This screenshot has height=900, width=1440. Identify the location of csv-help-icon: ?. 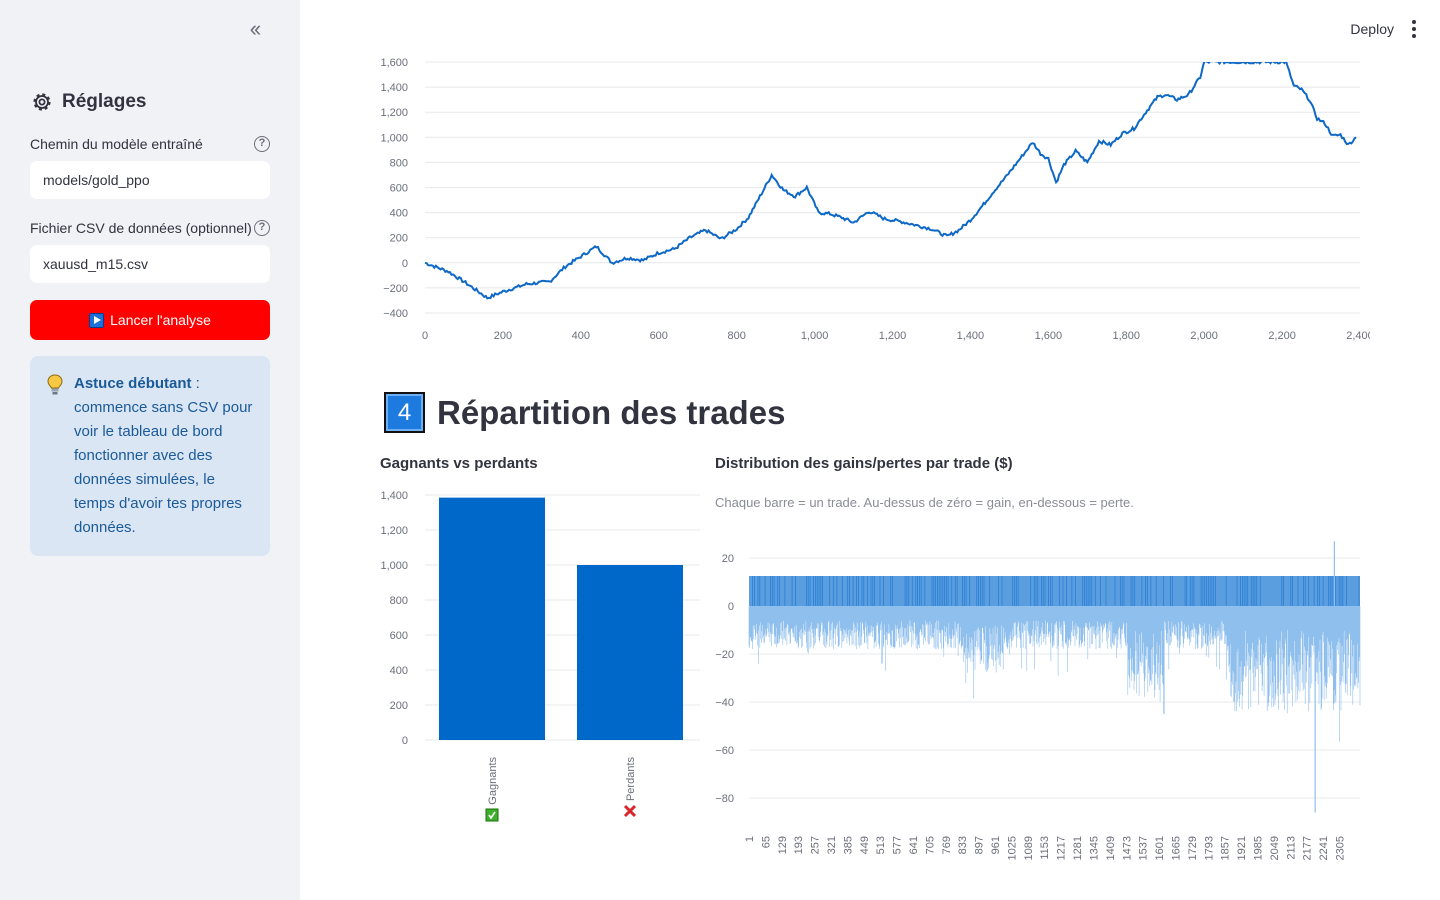
(262, 228).